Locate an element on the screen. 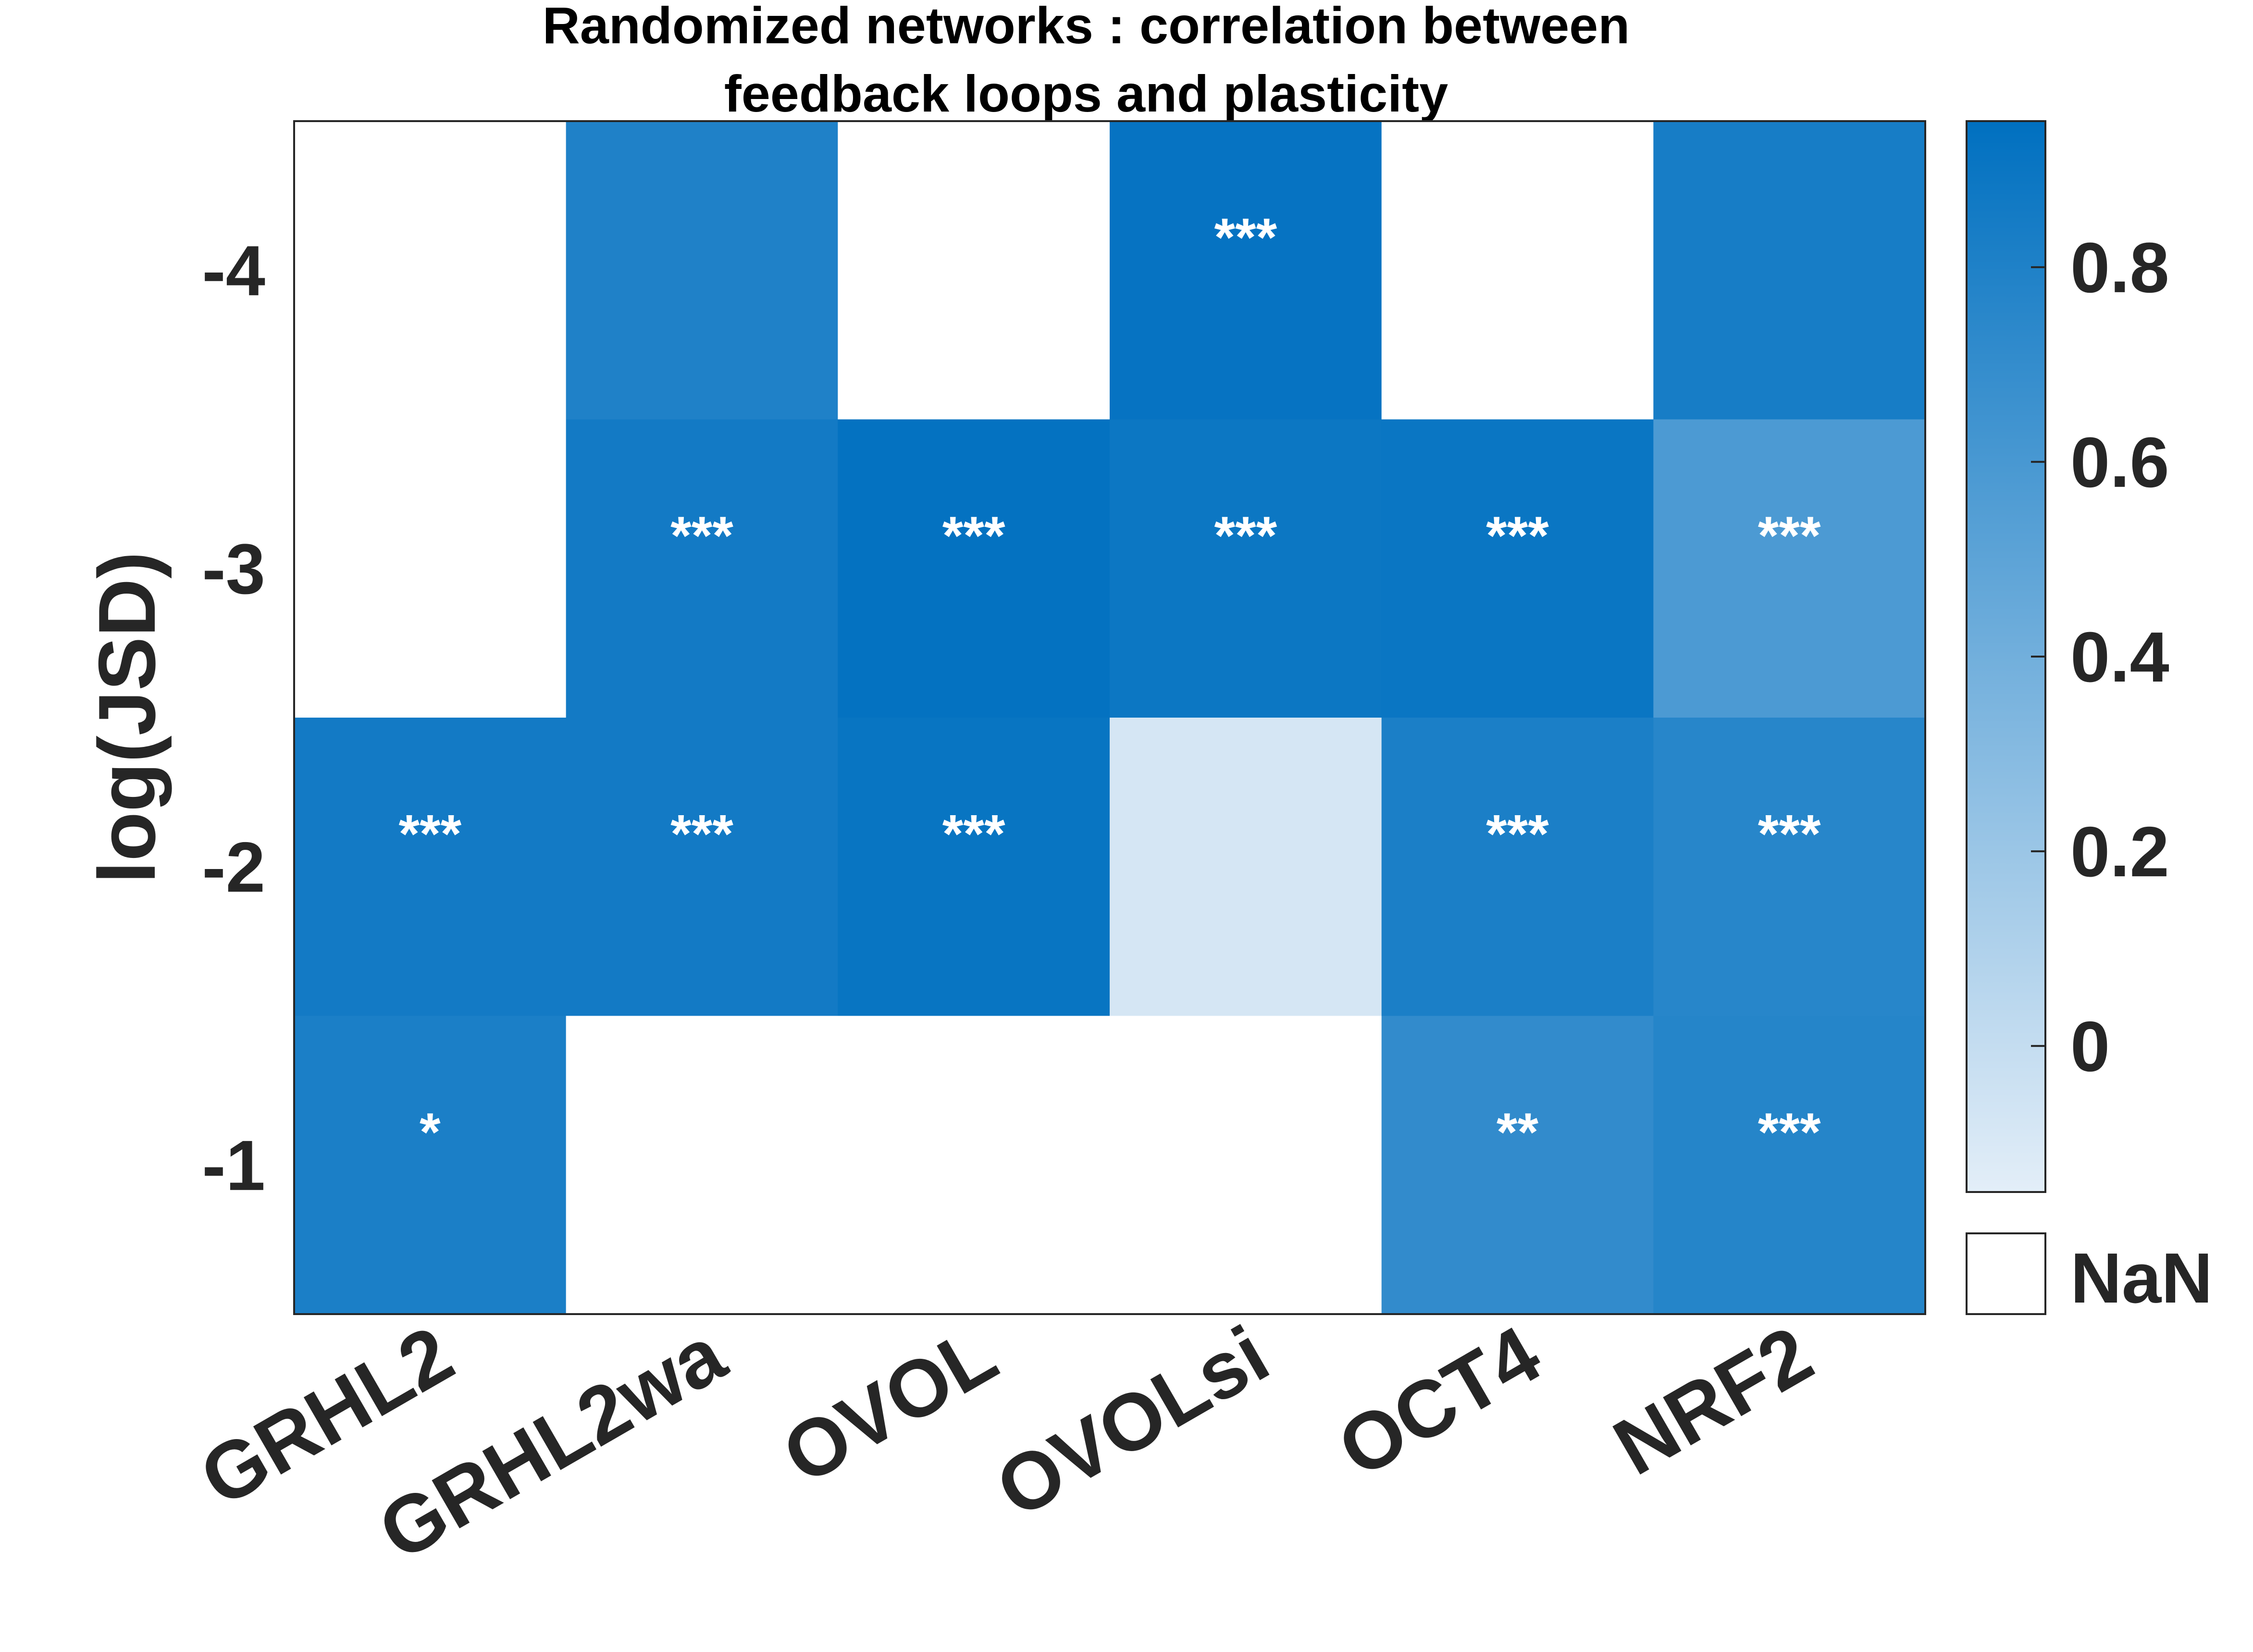  significance-marker: * is located at coordinates (431, 1132).